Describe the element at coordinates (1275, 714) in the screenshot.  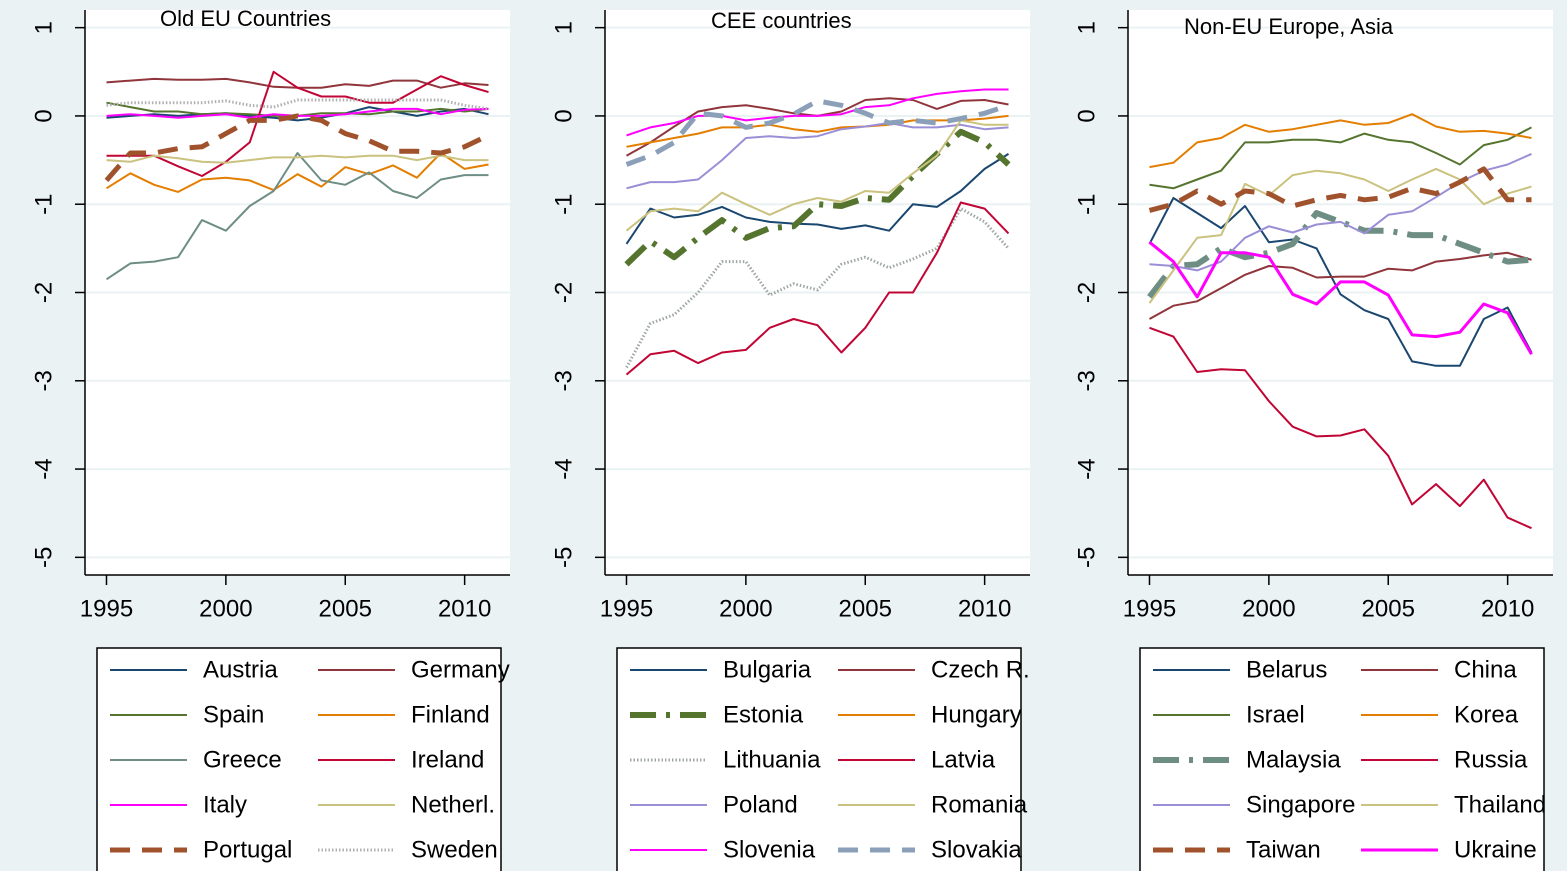
I see `legend-label: Israel` at that location.